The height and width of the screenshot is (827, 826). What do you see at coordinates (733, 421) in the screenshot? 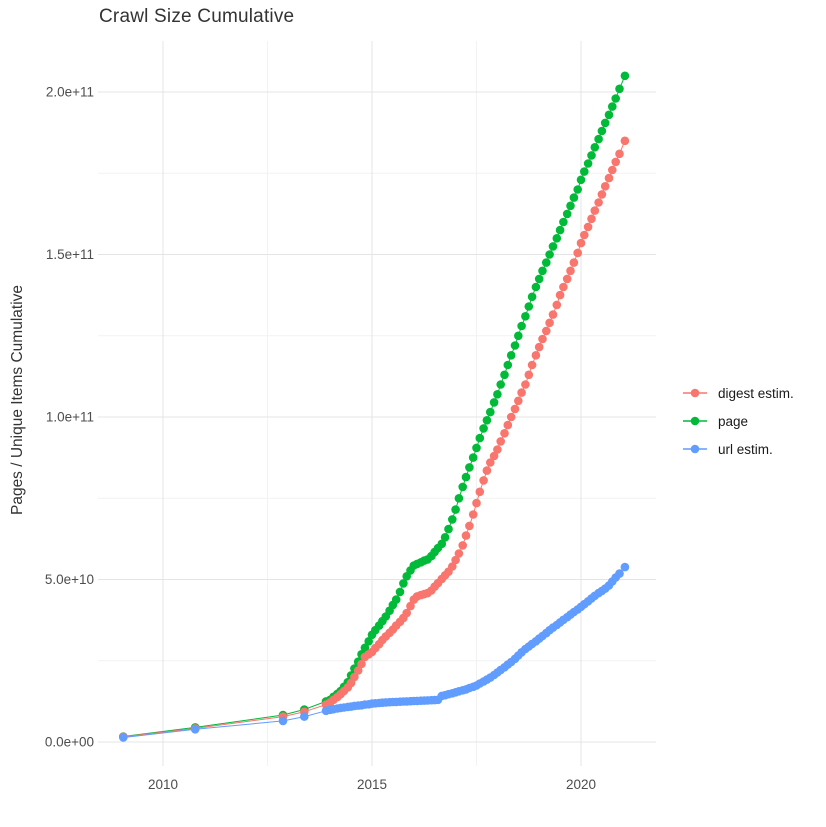
I see `legend-label: page` at bounding box center [733, 421].